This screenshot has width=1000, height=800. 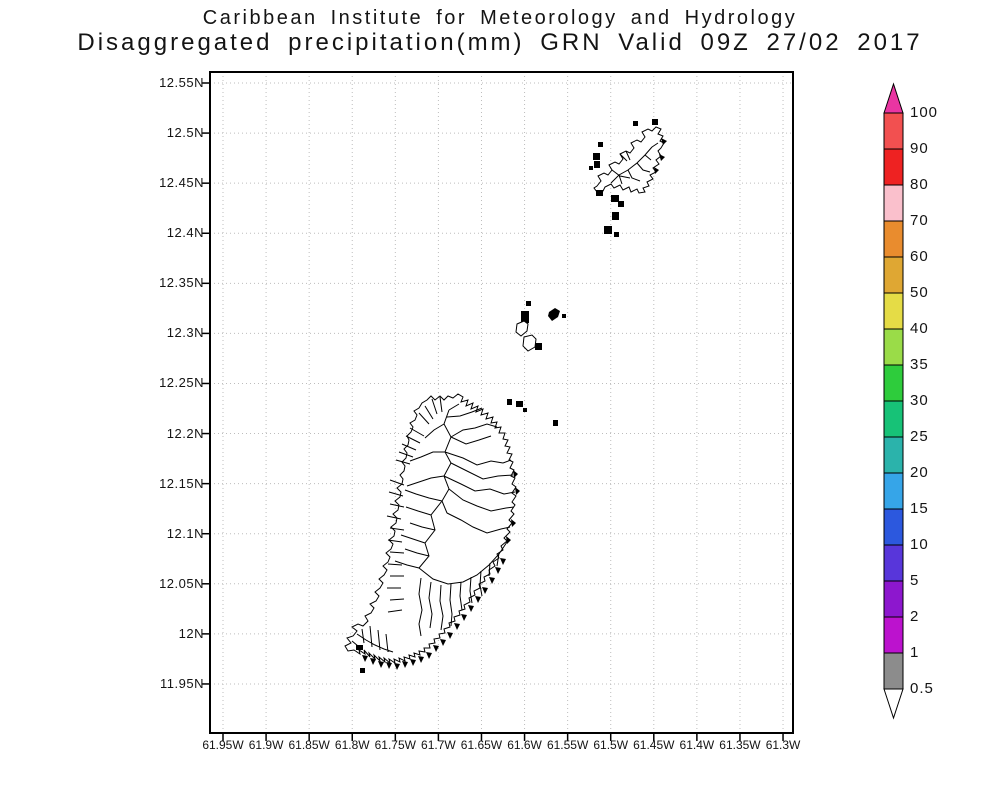 I want to click on carriacou-island-outline, so click(x=629, y=160).